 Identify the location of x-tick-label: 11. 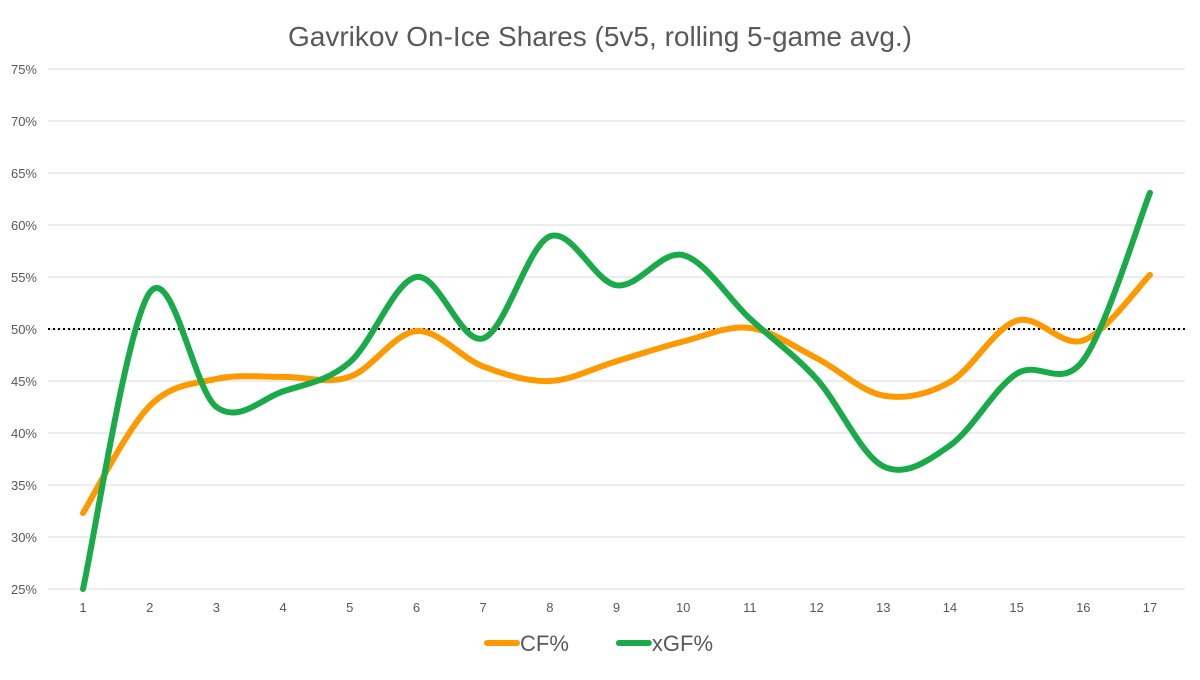
(750, 607).